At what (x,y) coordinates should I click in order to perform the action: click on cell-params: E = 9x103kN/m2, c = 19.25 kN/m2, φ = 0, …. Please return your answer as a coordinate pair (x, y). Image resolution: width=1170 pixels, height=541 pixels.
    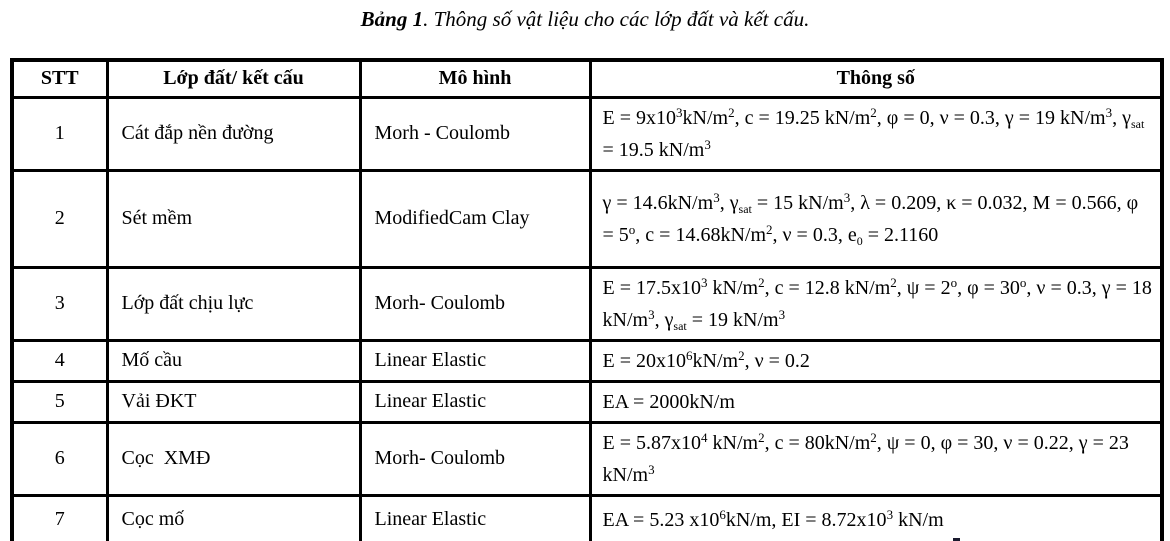
    Looking at the image, I should click on (876, 133).